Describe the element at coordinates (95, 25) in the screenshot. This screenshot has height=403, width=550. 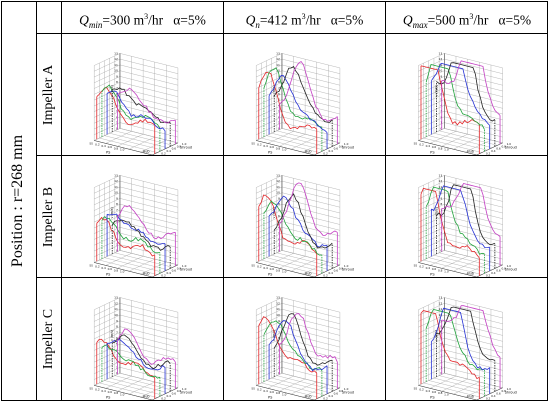
I see `flow-subscript: min` at that location.